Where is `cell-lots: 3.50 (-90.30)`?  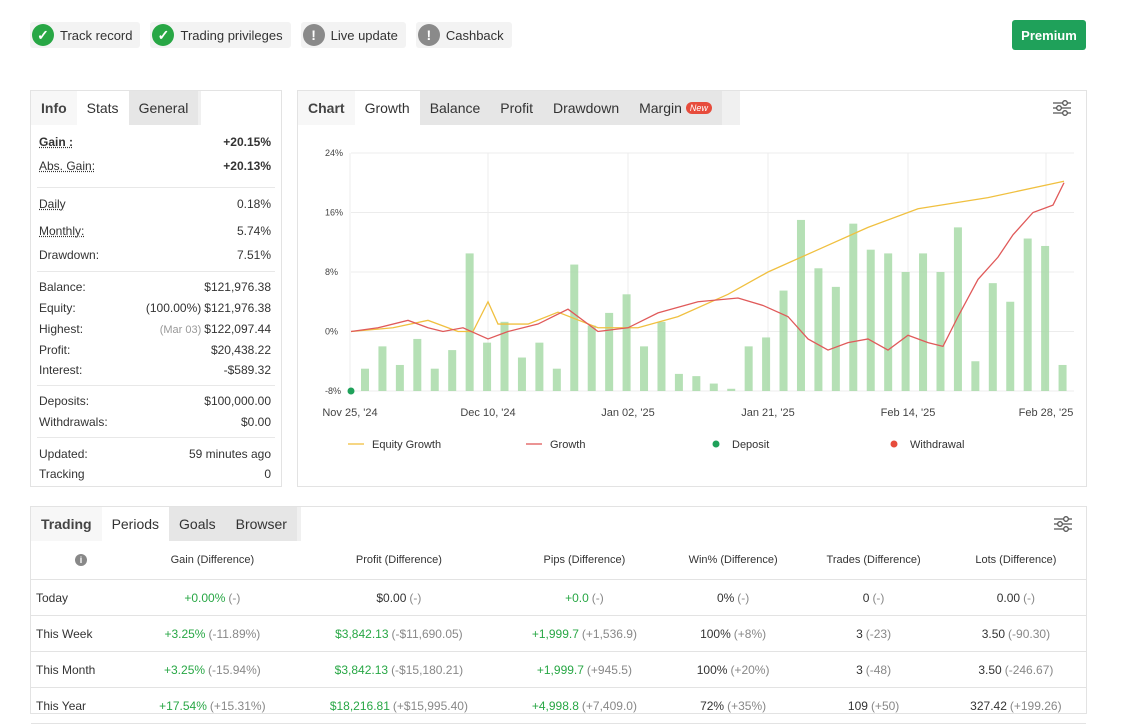
cell-lots: 3.50 (-90.30) is located at coordinates (1015, 633).